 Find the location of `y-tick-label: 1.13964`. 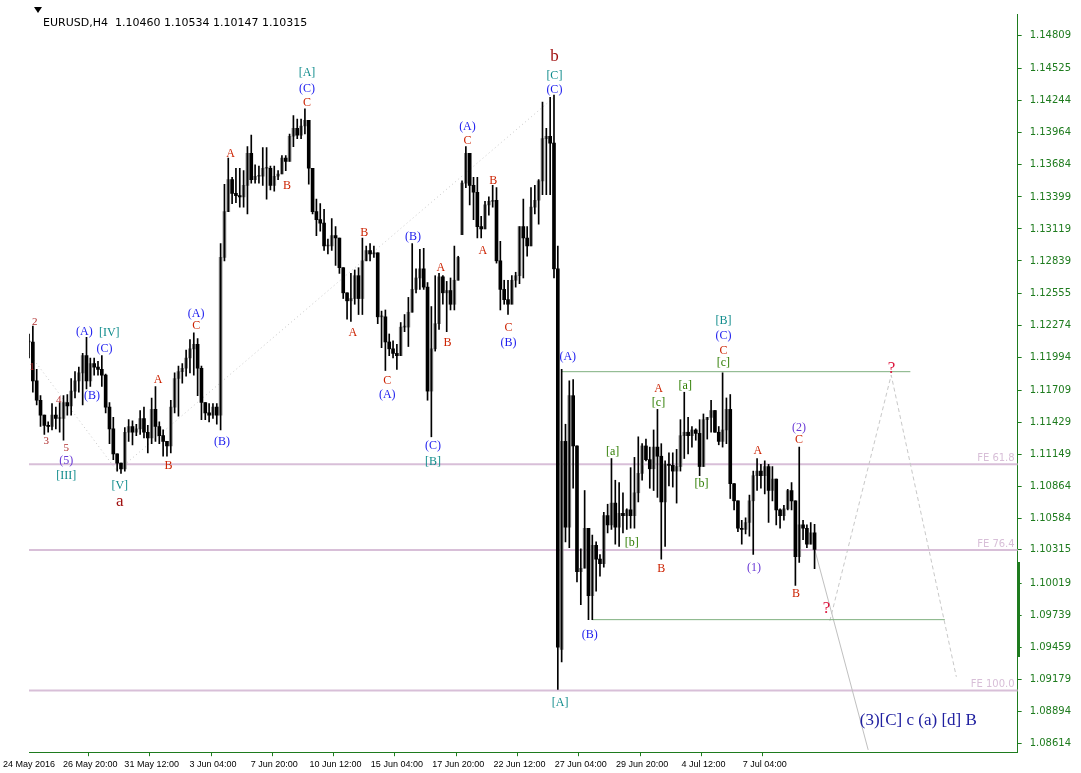

y-tick-label: 1.13964 is located at coordinates (1050, 131).